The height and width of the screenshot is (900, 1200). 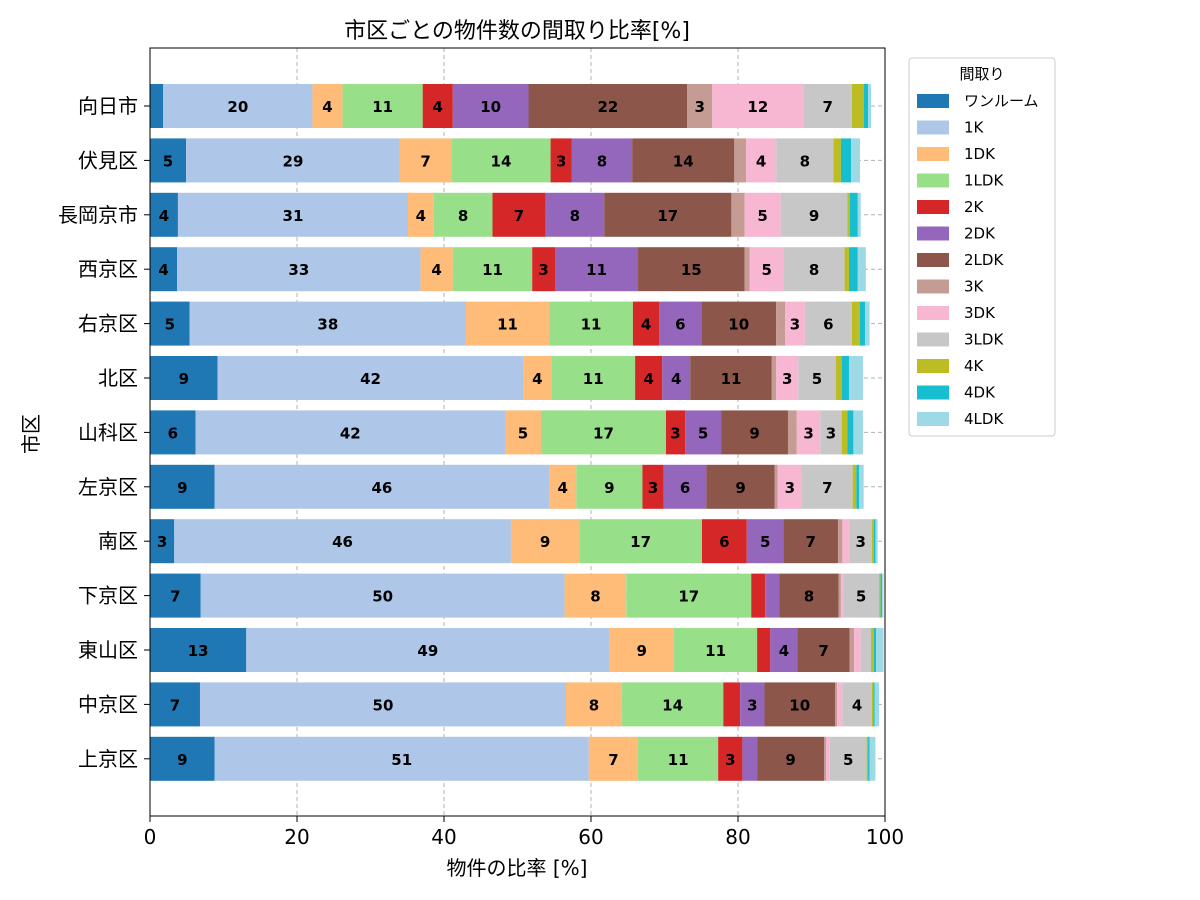 What do you see at coordinates (524, 832) in the screenshot?
I see `x-ticks-layer: 0 20 40 60 80 100` at bounding box center [524, 832].